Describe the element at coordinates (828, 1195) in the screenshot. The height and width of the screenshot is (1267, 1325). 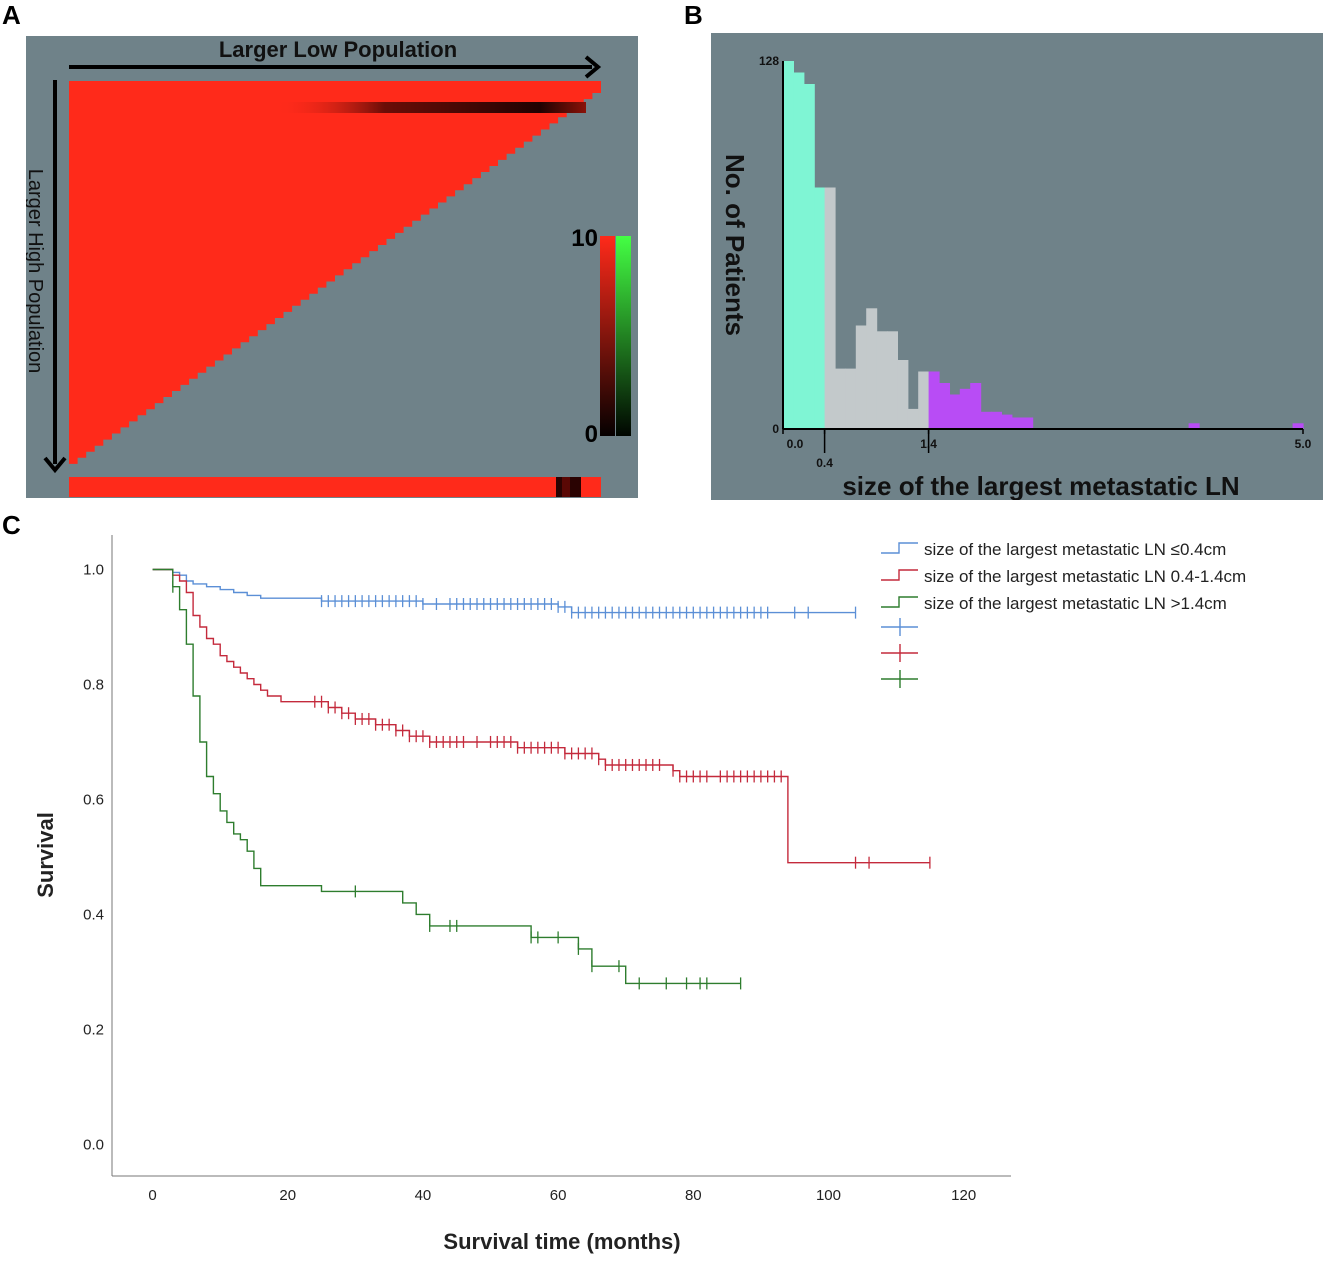
I see `km-x-tick-5: 100` at that location.